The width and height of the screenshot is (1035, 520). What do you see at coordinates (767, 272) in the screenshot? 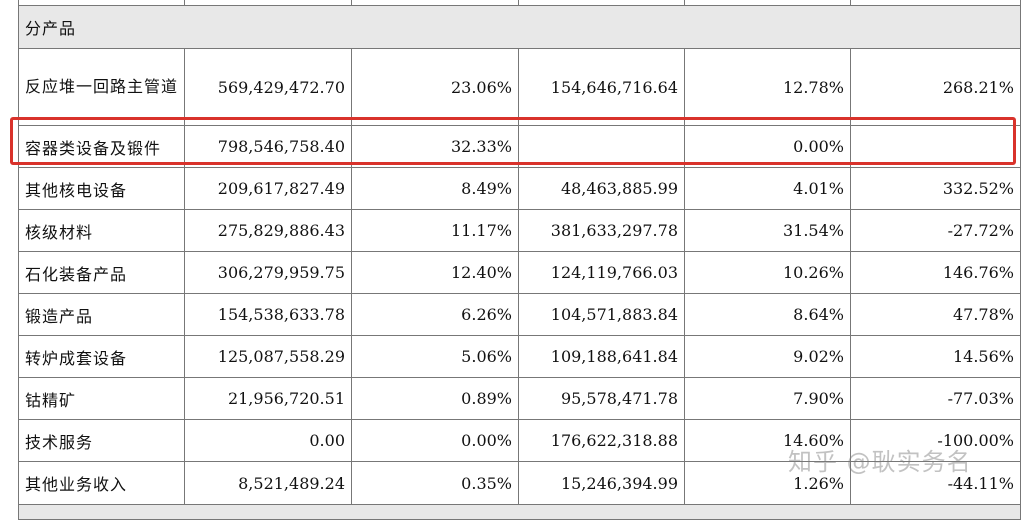
I see `share-prior: 10.26%` at bounding box center [767, 272].